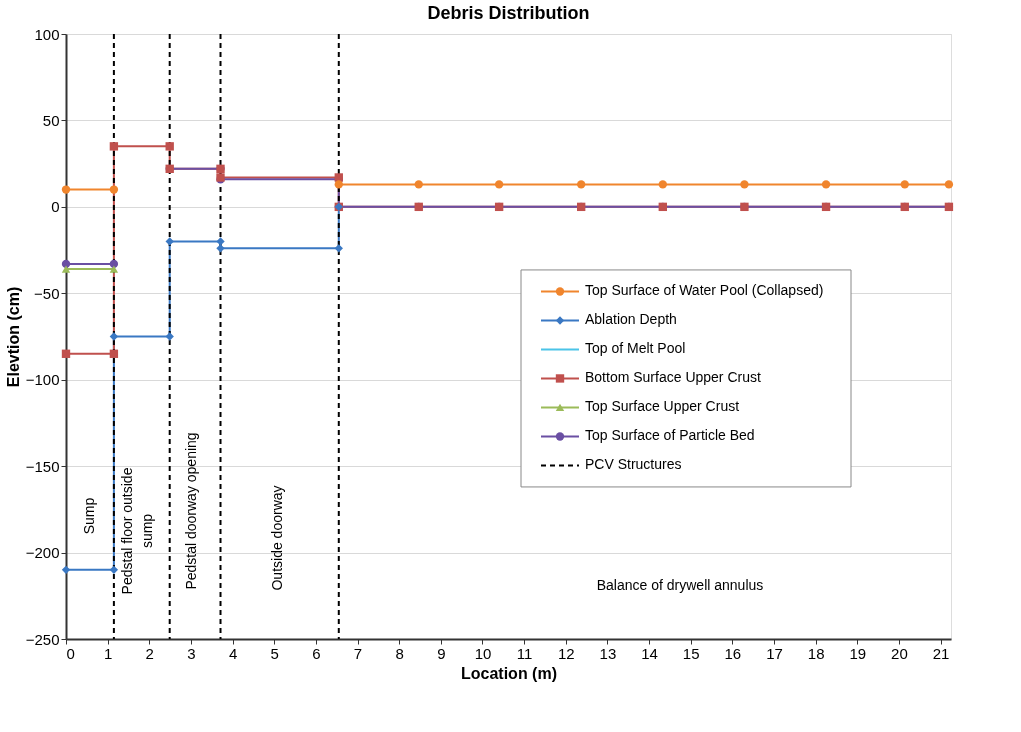 The image size is (1021, 732). I want to click on x-tick-label: 3, so click(191, 653).